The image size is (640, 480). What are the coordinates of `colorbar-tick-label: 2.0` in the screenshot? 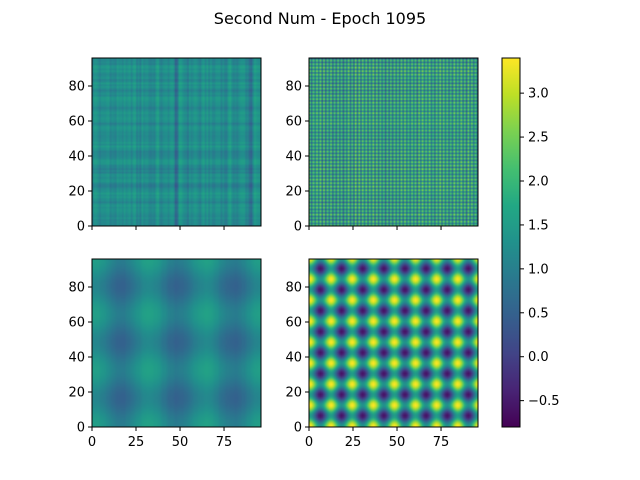 It's located at (538, 182).